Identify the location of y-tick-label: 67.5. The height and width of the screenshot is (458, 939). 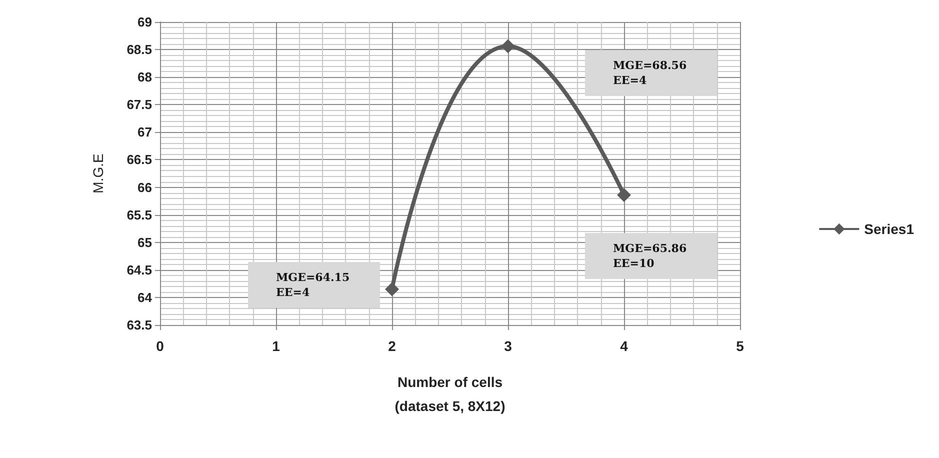
(139, 104).